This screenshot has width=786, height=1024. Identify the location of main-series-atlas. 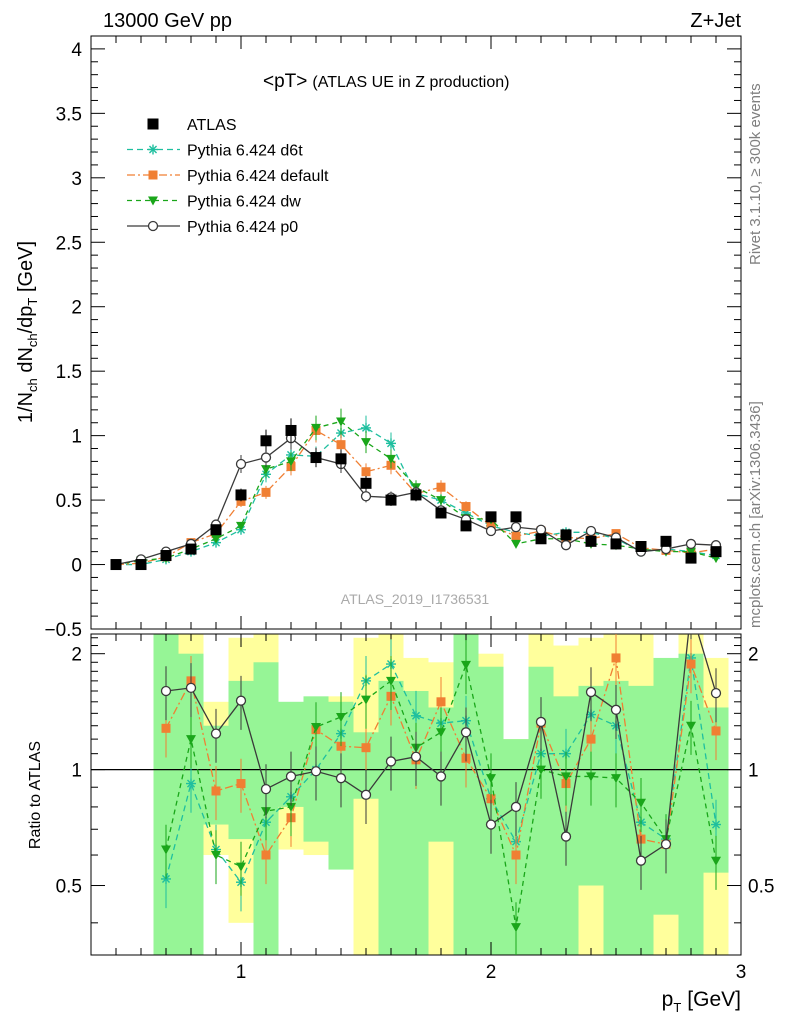
(416, 494).